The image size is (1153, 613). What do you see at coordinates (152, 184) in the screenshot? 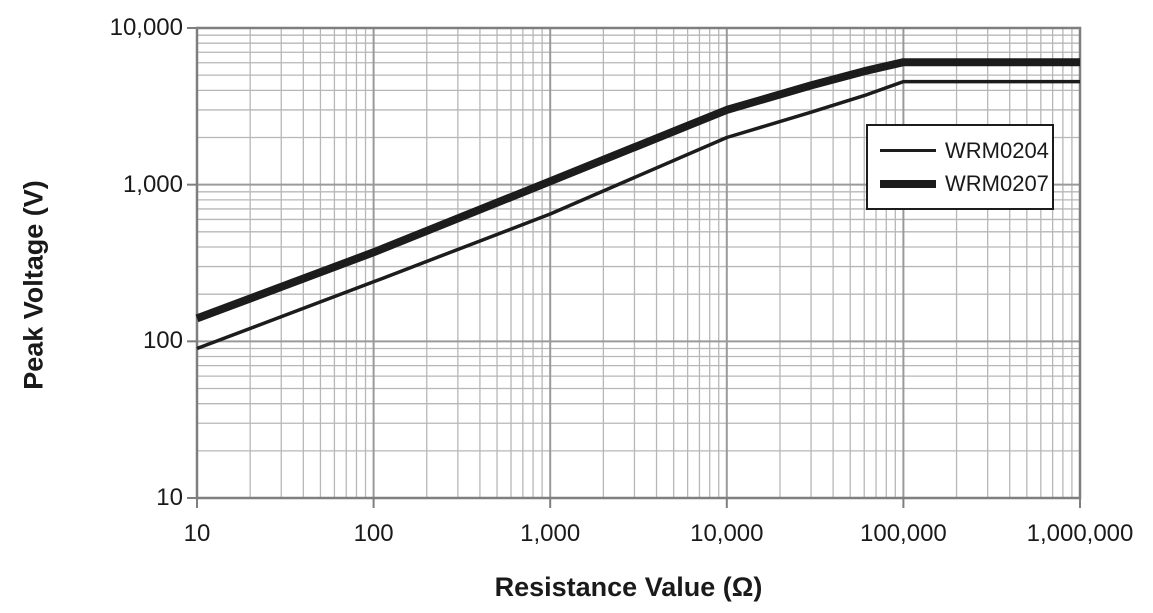
I see `y-tick-label-1000: 1,000` at bounding box center [152, 184].